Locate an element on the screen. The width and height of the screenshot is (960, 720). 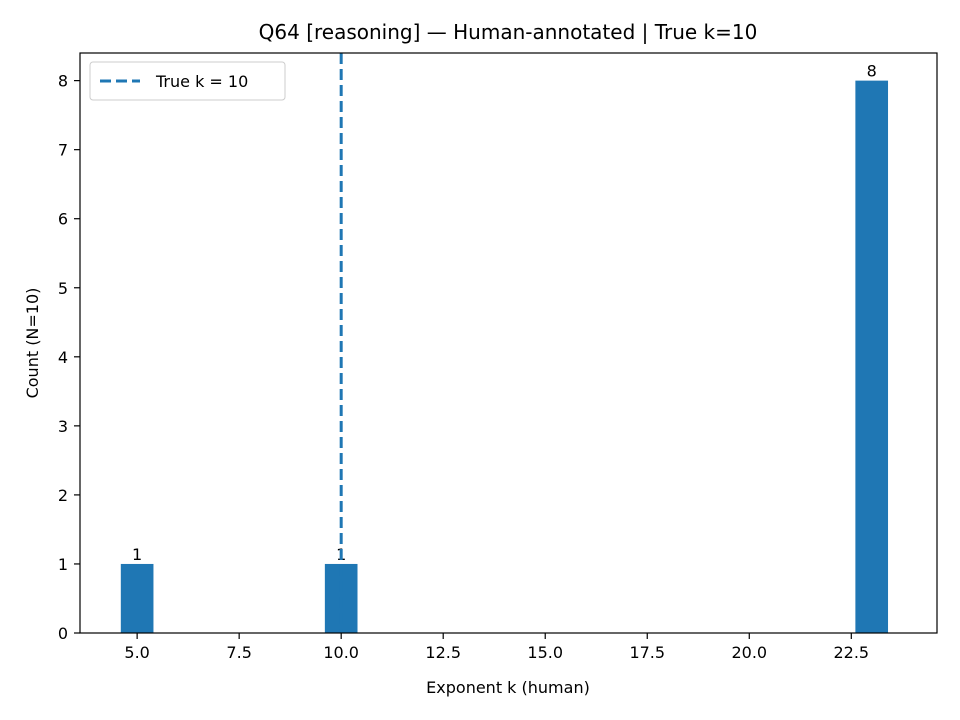
bar-value-label-2: 8 is located at coordinates (872, 71).